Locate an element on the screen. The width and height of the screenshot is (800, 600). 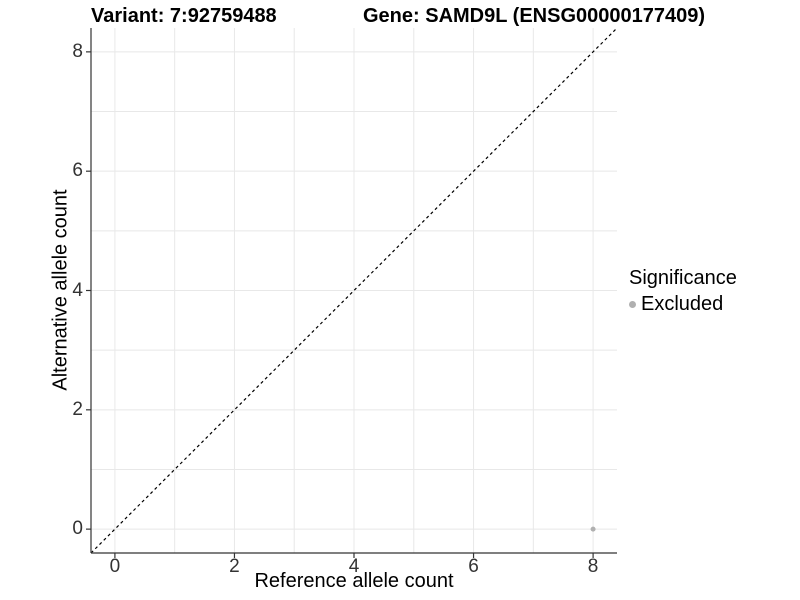
y-tick-label: 4 is located at coordinates (77, 290).